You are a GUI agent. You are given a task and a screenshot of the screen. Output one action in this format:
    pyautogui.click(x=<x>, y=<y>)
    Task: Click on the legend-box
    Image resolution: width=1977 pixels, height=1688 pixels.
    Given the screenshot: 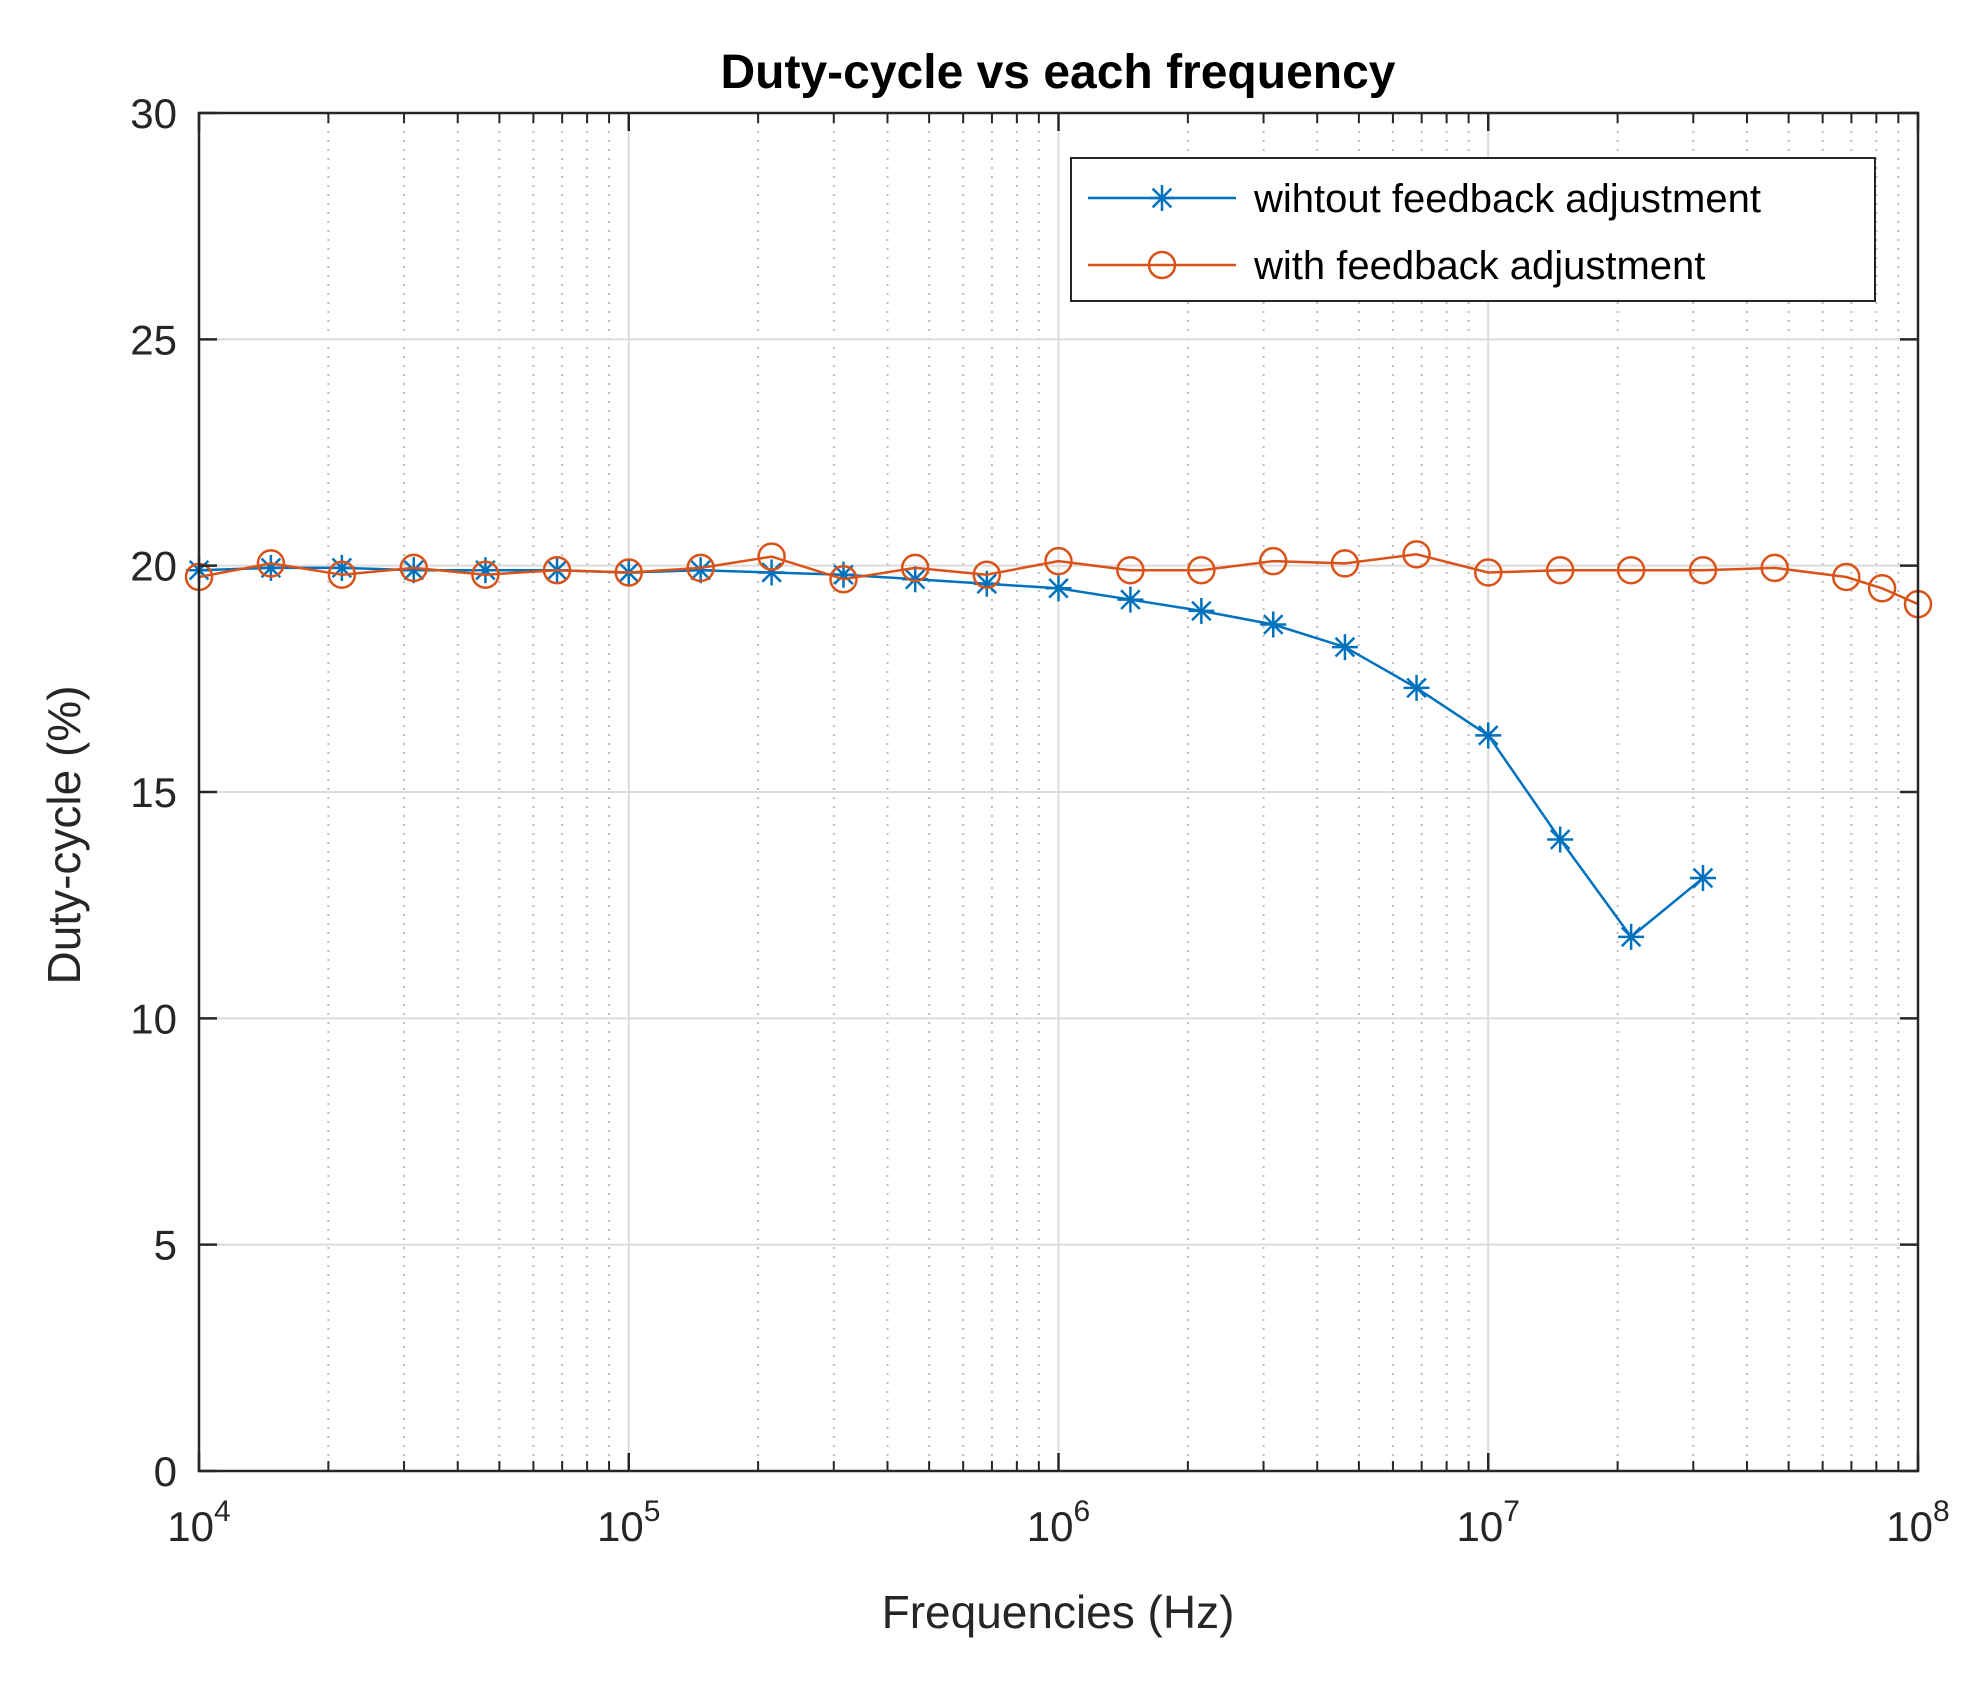 What is the action you would take?
    pyautogui.click(x=1473, y=229)
    